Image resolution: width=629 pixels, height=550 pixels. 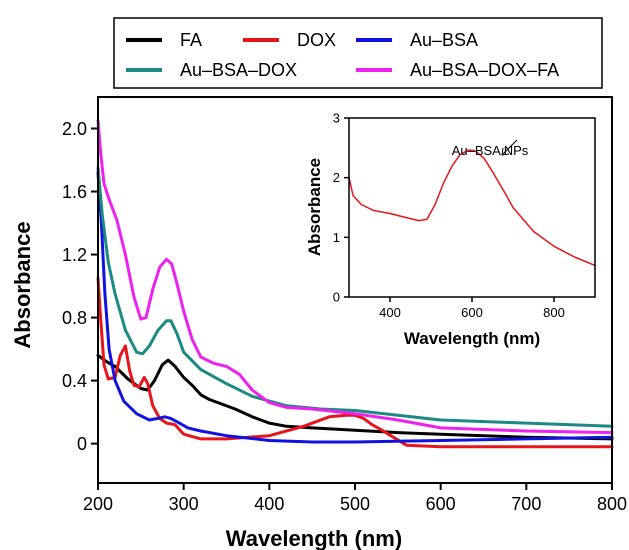 What do you see at coordinates (184, 504) in the screenshot?
I see `main-x-tick-label: 300` at bounding box center [184, 504].